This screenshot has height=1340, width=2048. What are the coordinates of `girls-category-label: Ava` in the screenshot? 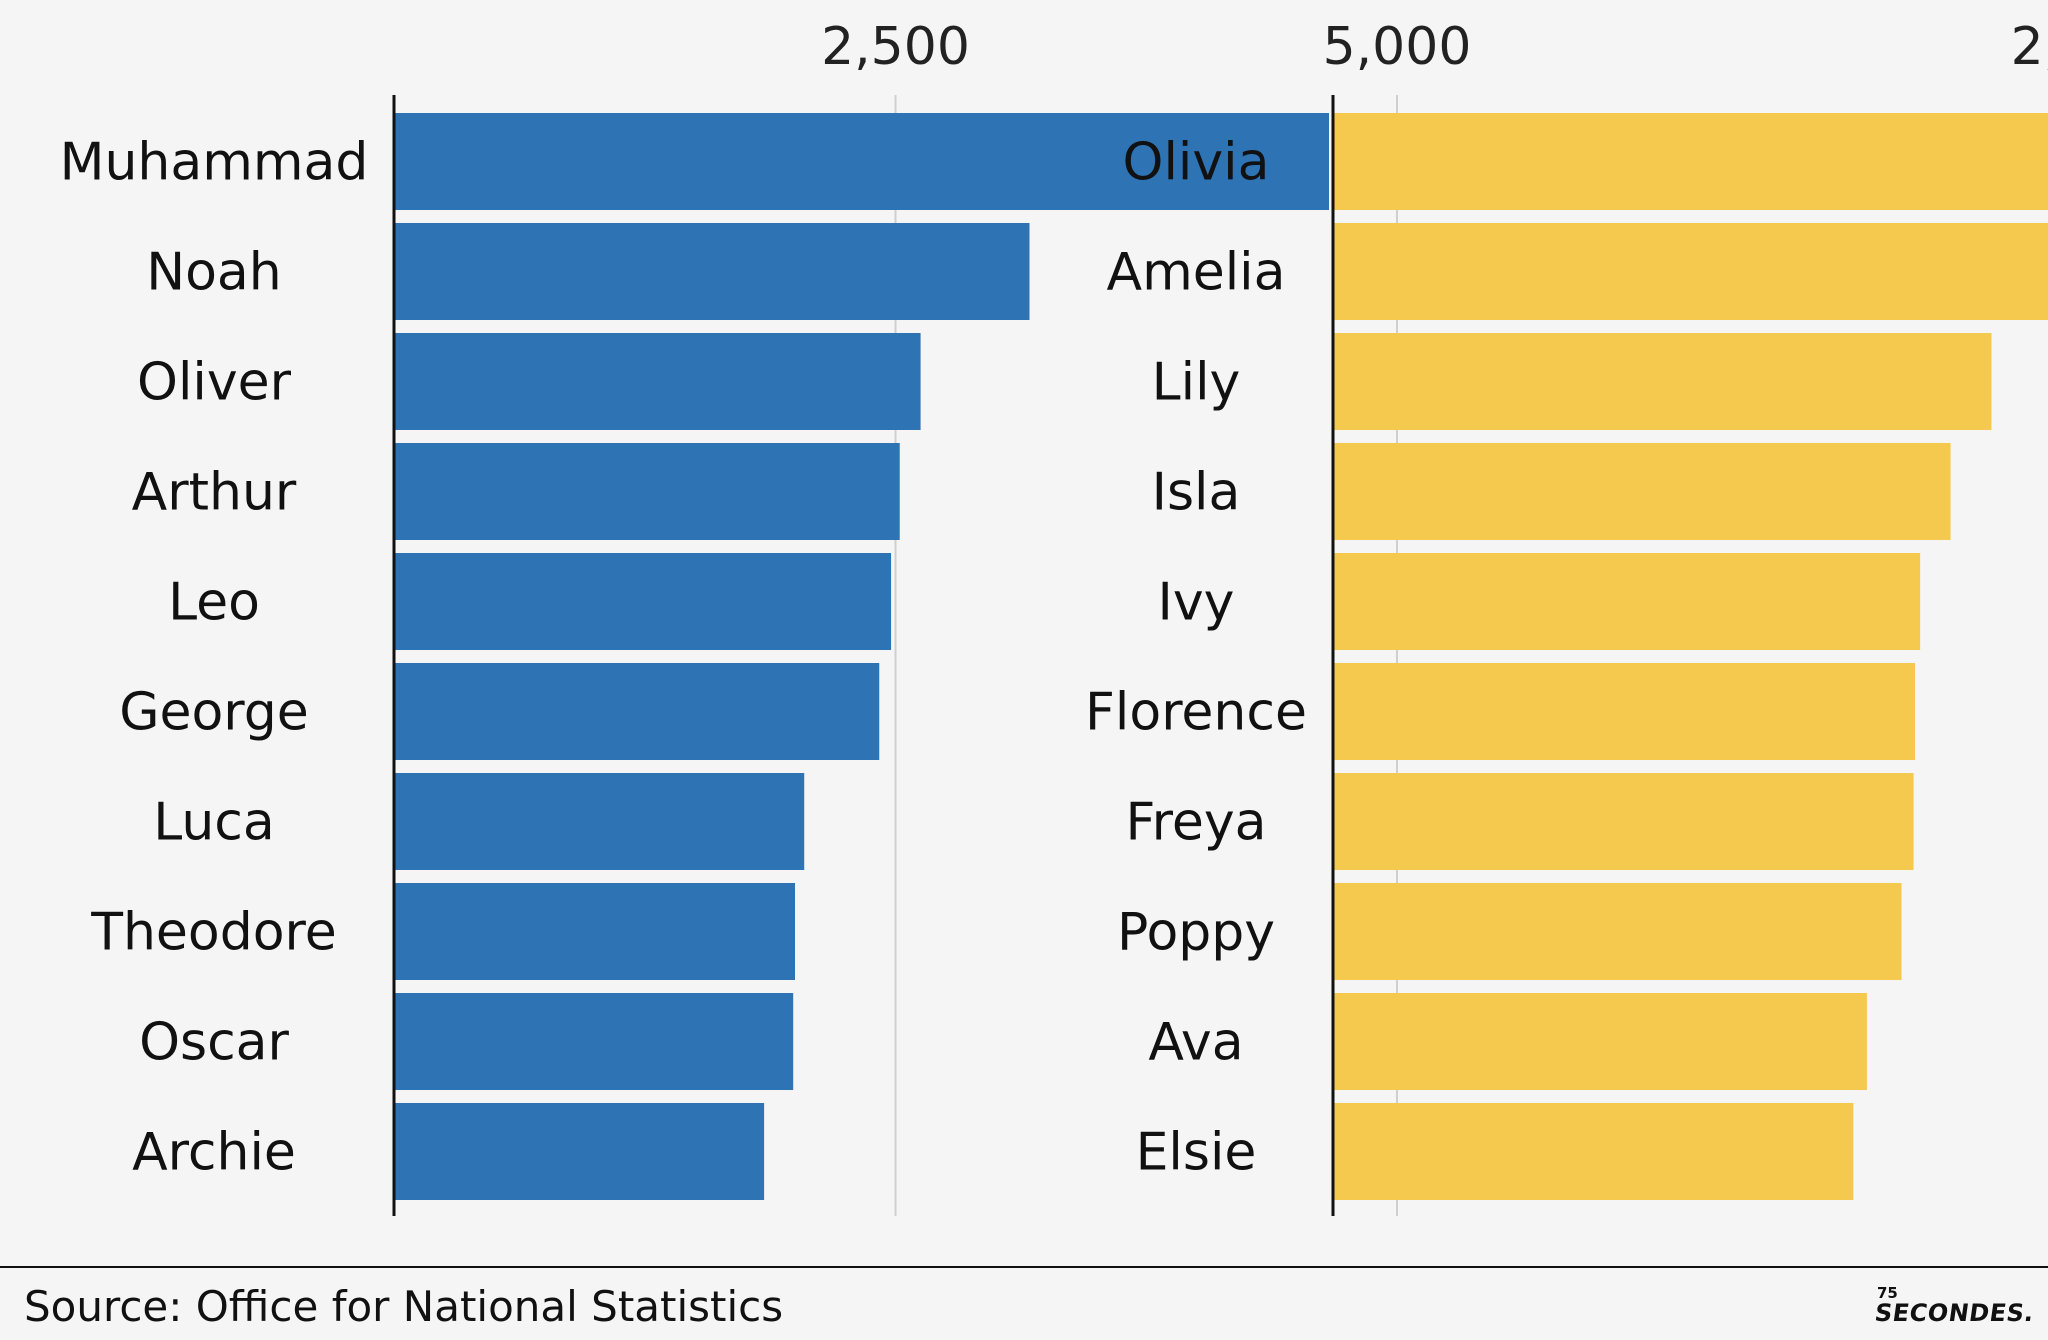 It's located at (1195, 1043).